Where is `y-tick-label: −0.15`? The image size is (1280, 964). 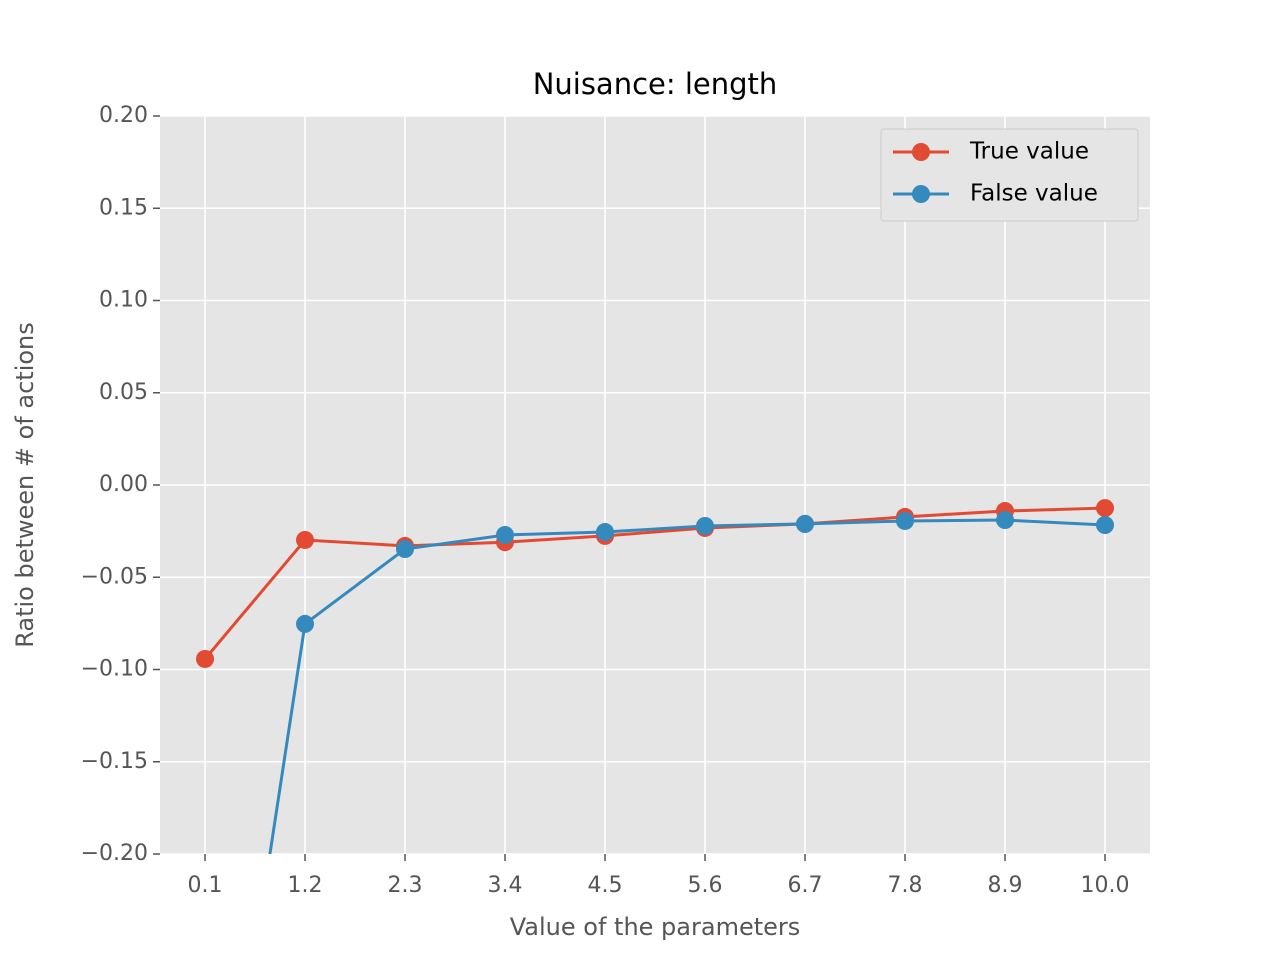
y-tick-label: −0.15 is located at coordinates (114, 761).